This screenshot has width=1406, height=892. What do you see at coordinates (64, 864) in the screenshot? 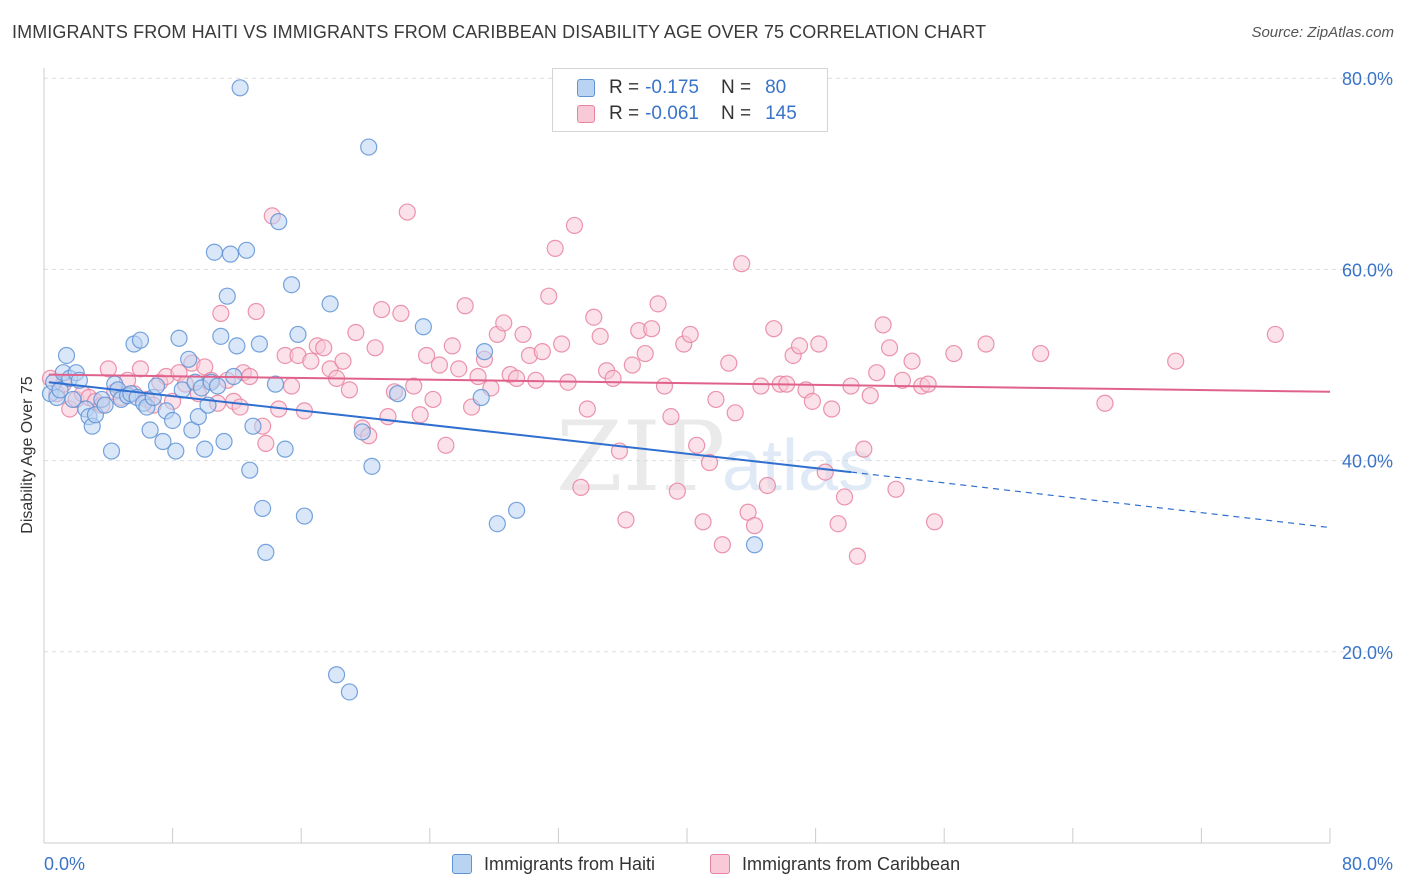
I see `x-tick-label: 0.0%` at bounding box center [64, 864].